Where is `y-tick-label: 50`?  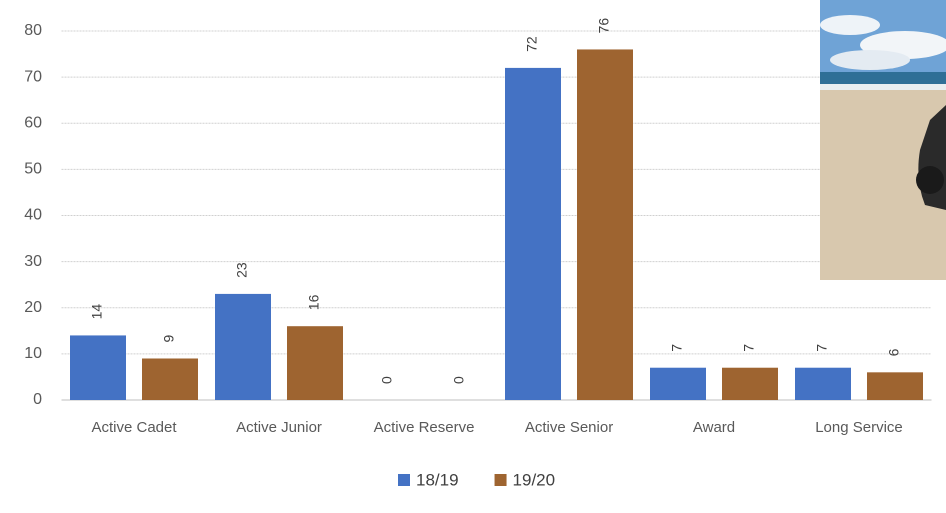 y-tick-label: 50 is located at coordinates (33, 169).